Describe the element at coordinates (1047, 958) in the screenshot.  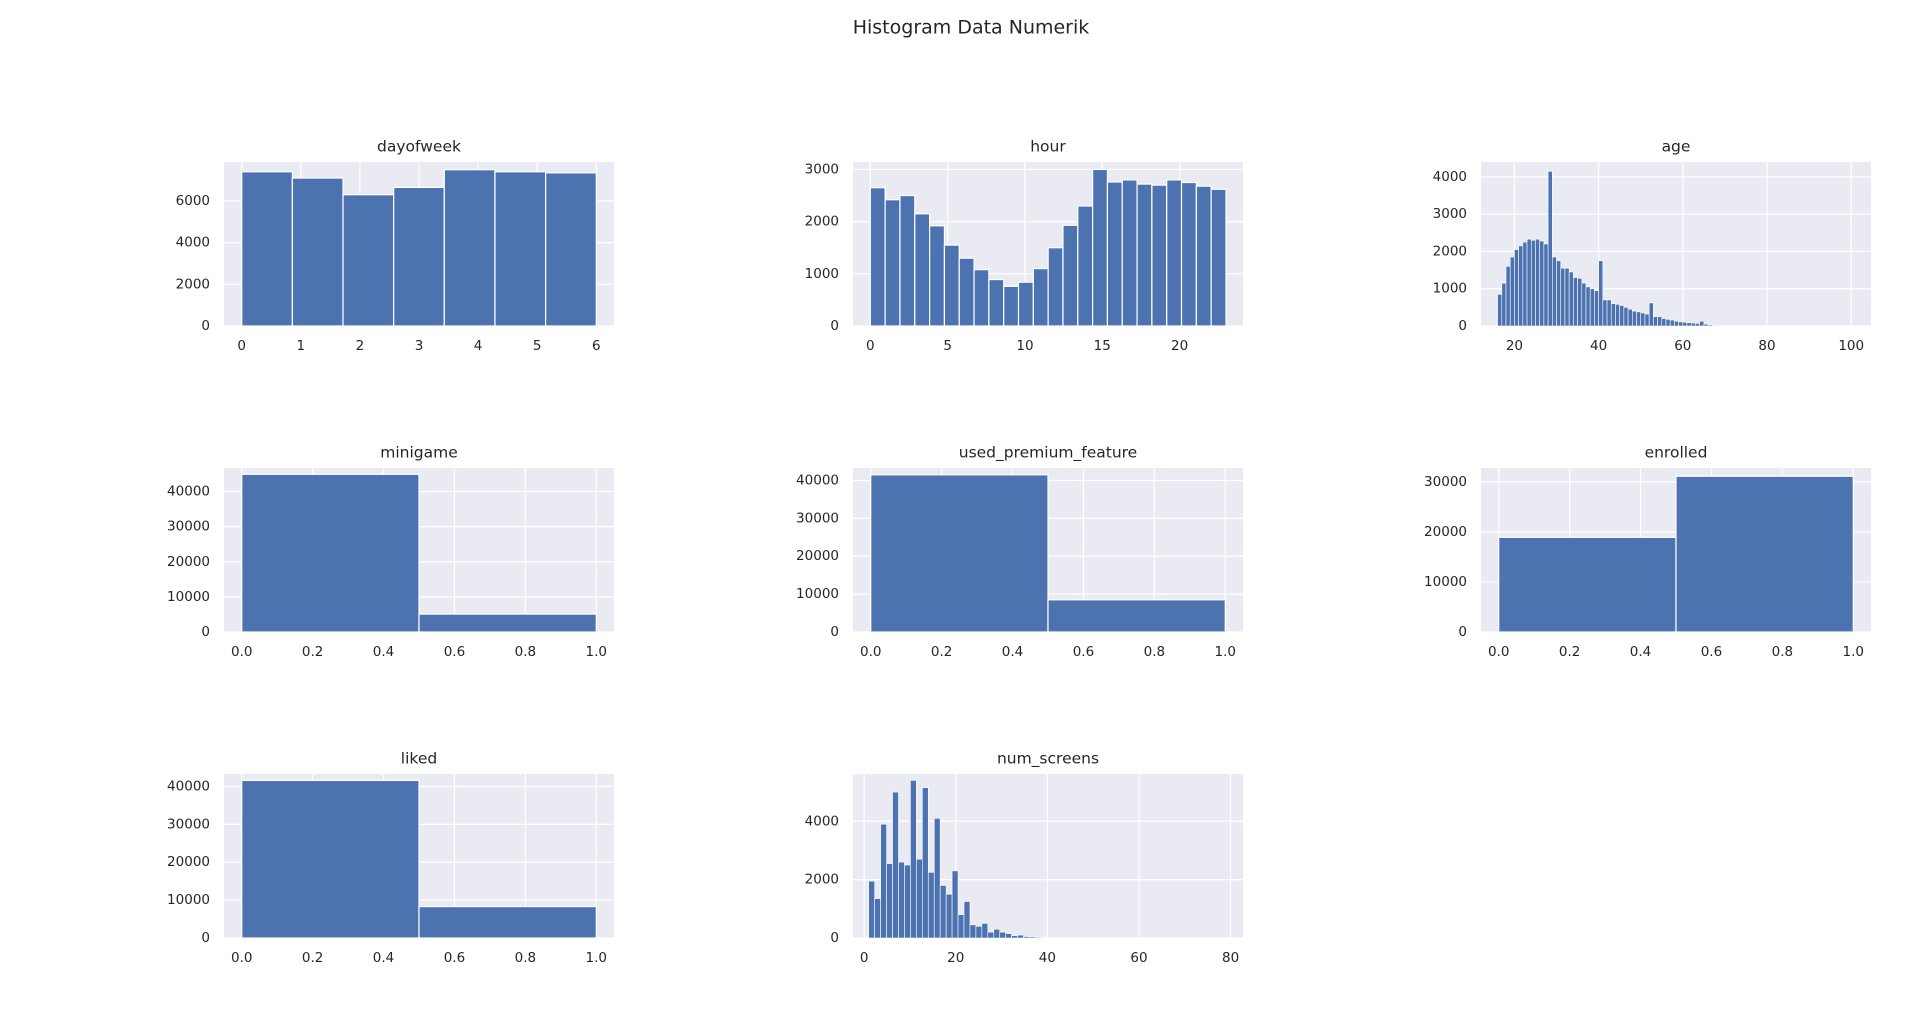
I see `x-tick-label: 40` at that location.